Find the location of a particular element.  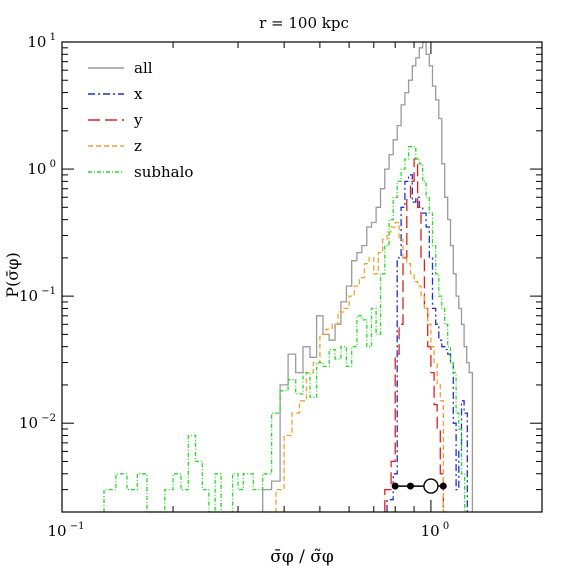

legend-label-z: z is located at coordinates (138, 146).